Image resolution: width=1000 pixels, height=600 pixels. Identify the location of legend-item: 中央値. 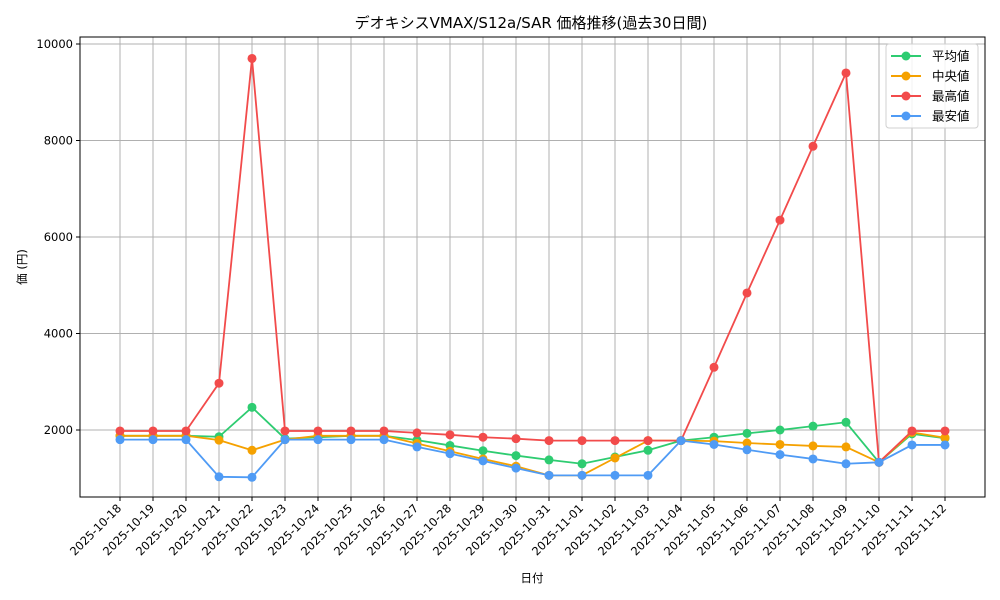
(930, 76).